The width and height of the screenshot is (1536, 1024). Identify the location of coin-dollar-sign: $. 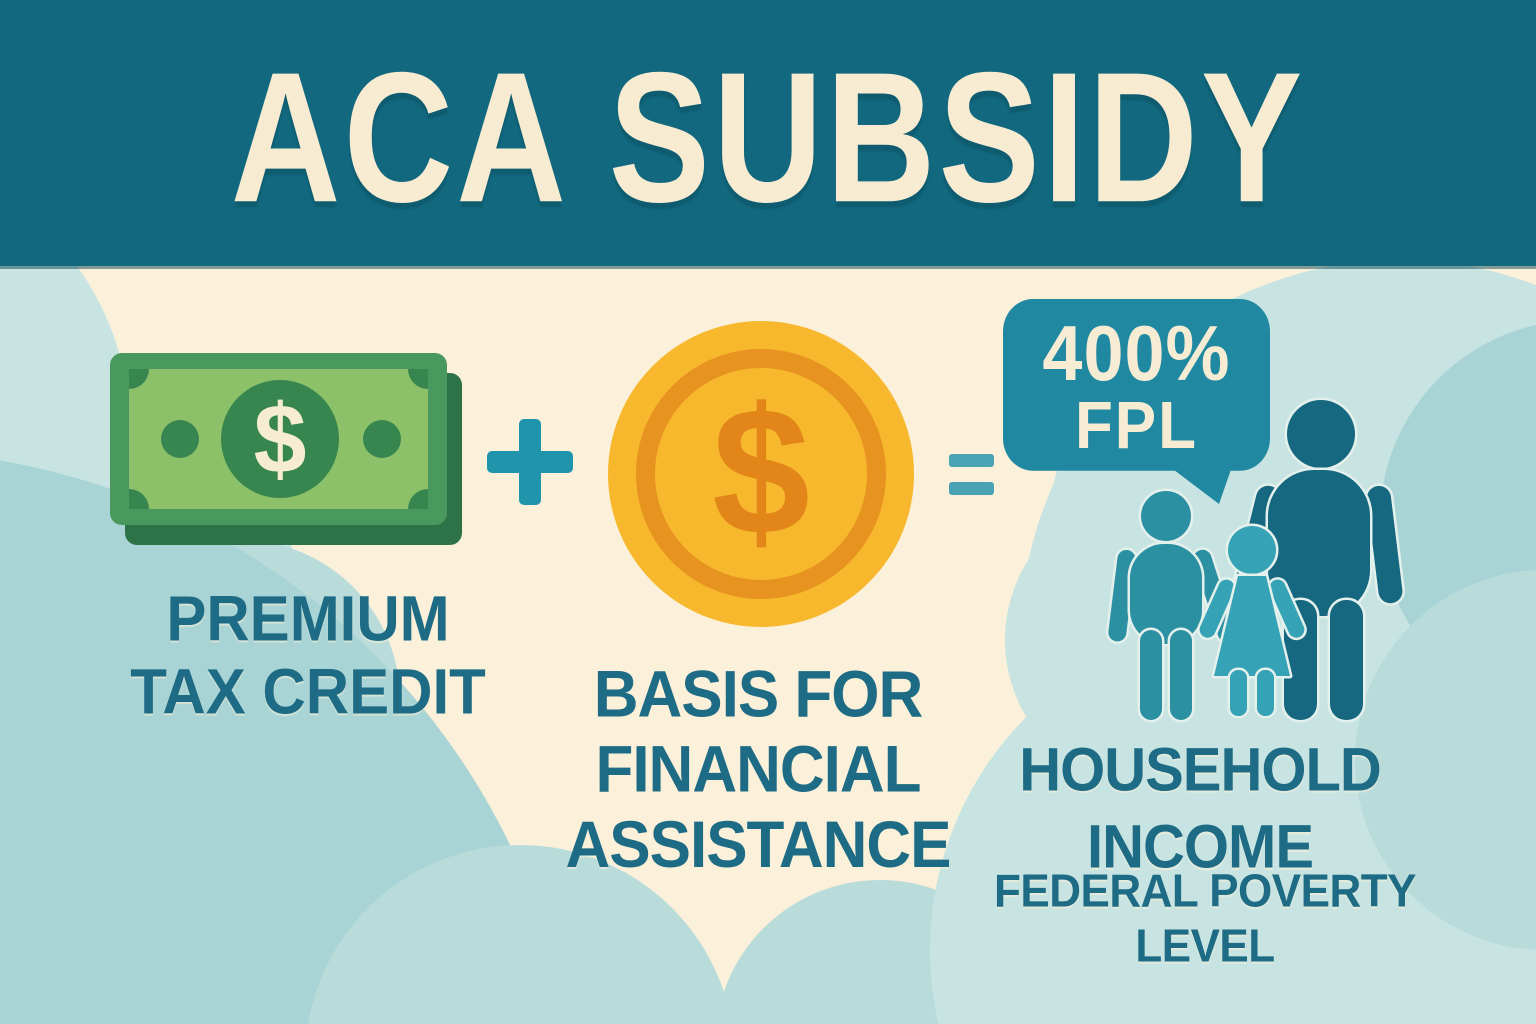
(761, 472).